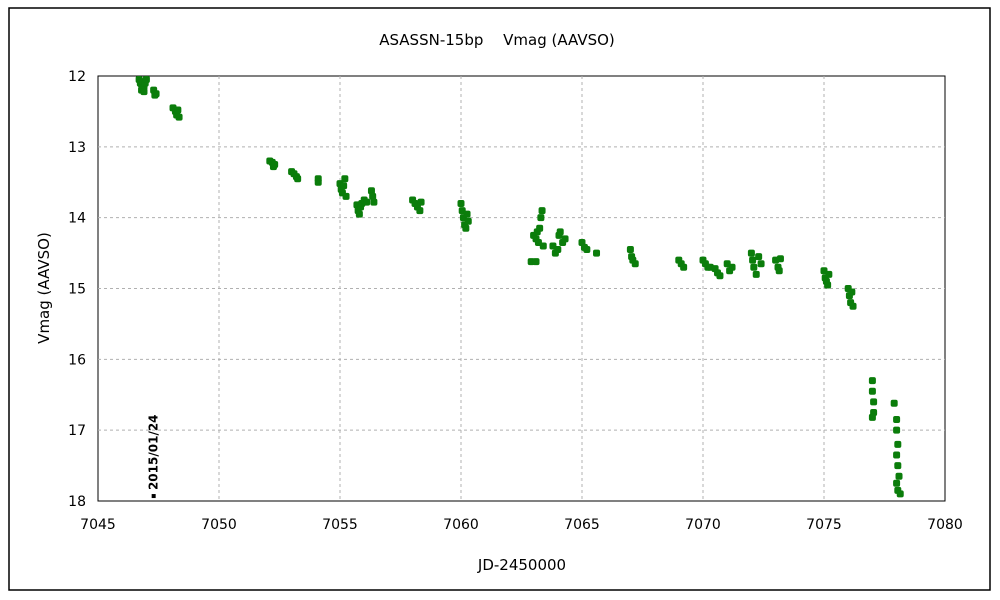 The width and height of the screenshot is (1000, 600). Describe the element at coordinates (521, 565) in the screenshot. I see `x-axis-title: JD-2450000` at that location.